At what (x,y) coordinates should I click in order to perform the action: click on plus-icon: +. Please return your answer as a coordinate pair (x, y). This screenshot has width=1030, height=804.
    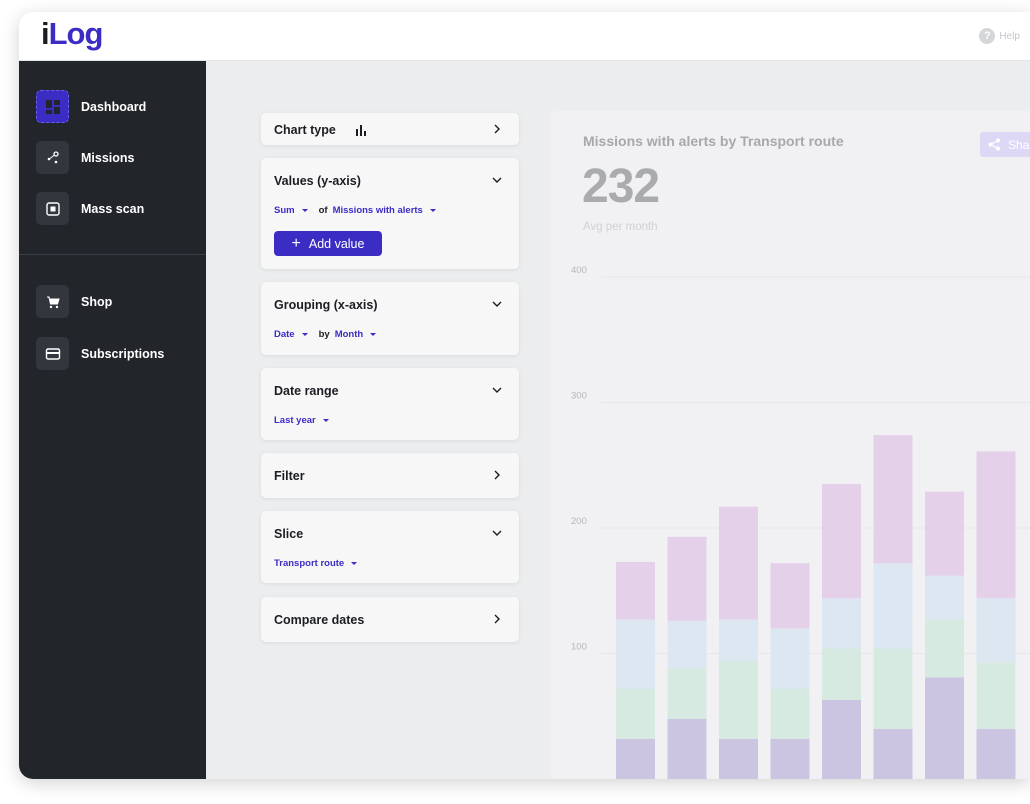
    Looking at the image, I should click on (296, 243).